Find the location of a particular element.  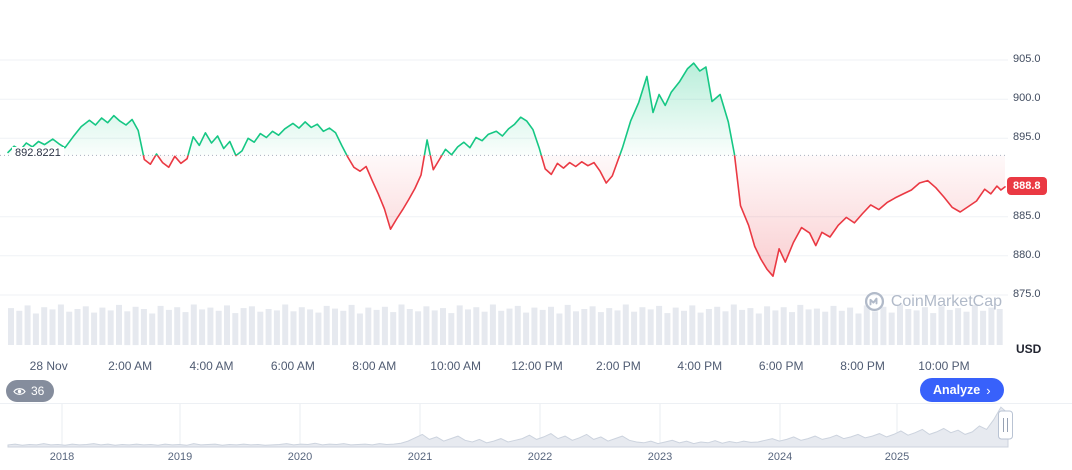

year-tick-label: 2023 is located at coordinates (660, 457).